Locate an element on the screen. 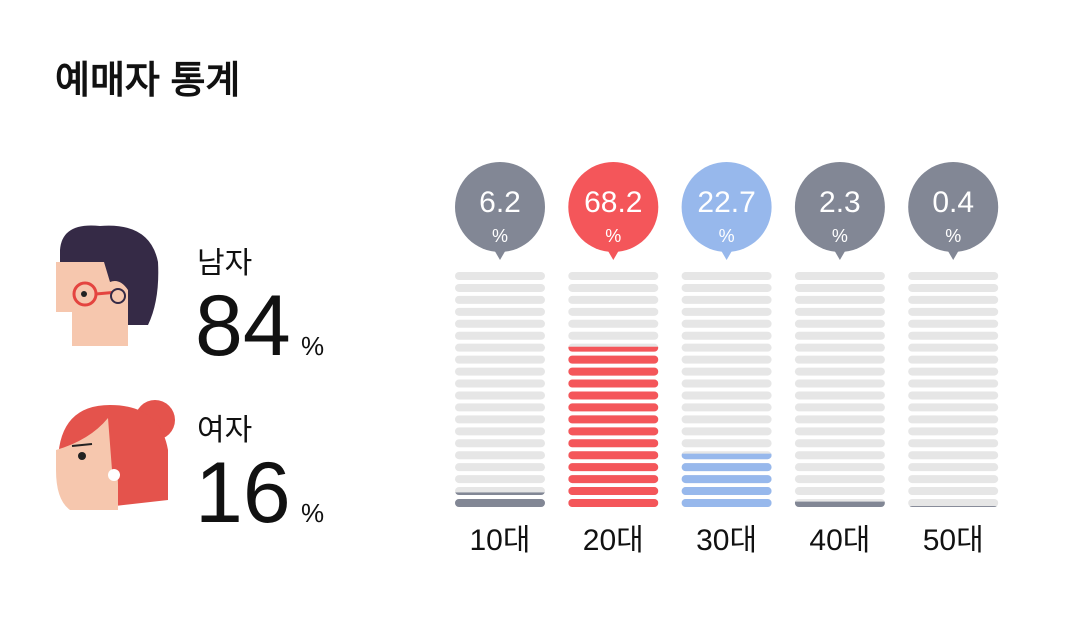 The width and height of the screenshot is (1080, 628). category-label: 30대 is located at coordinates (726, 540).